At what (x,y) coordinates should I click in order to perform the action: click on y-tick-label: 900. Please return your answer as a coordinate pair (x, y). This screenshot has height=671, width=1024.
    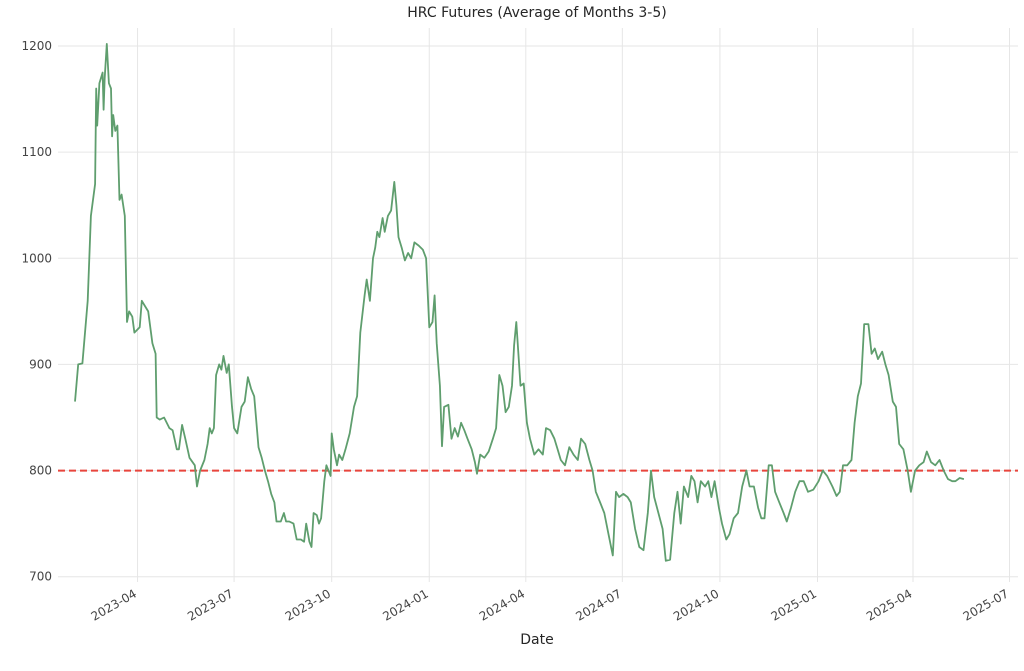
    Looking at the image, I should click on (40, 364).